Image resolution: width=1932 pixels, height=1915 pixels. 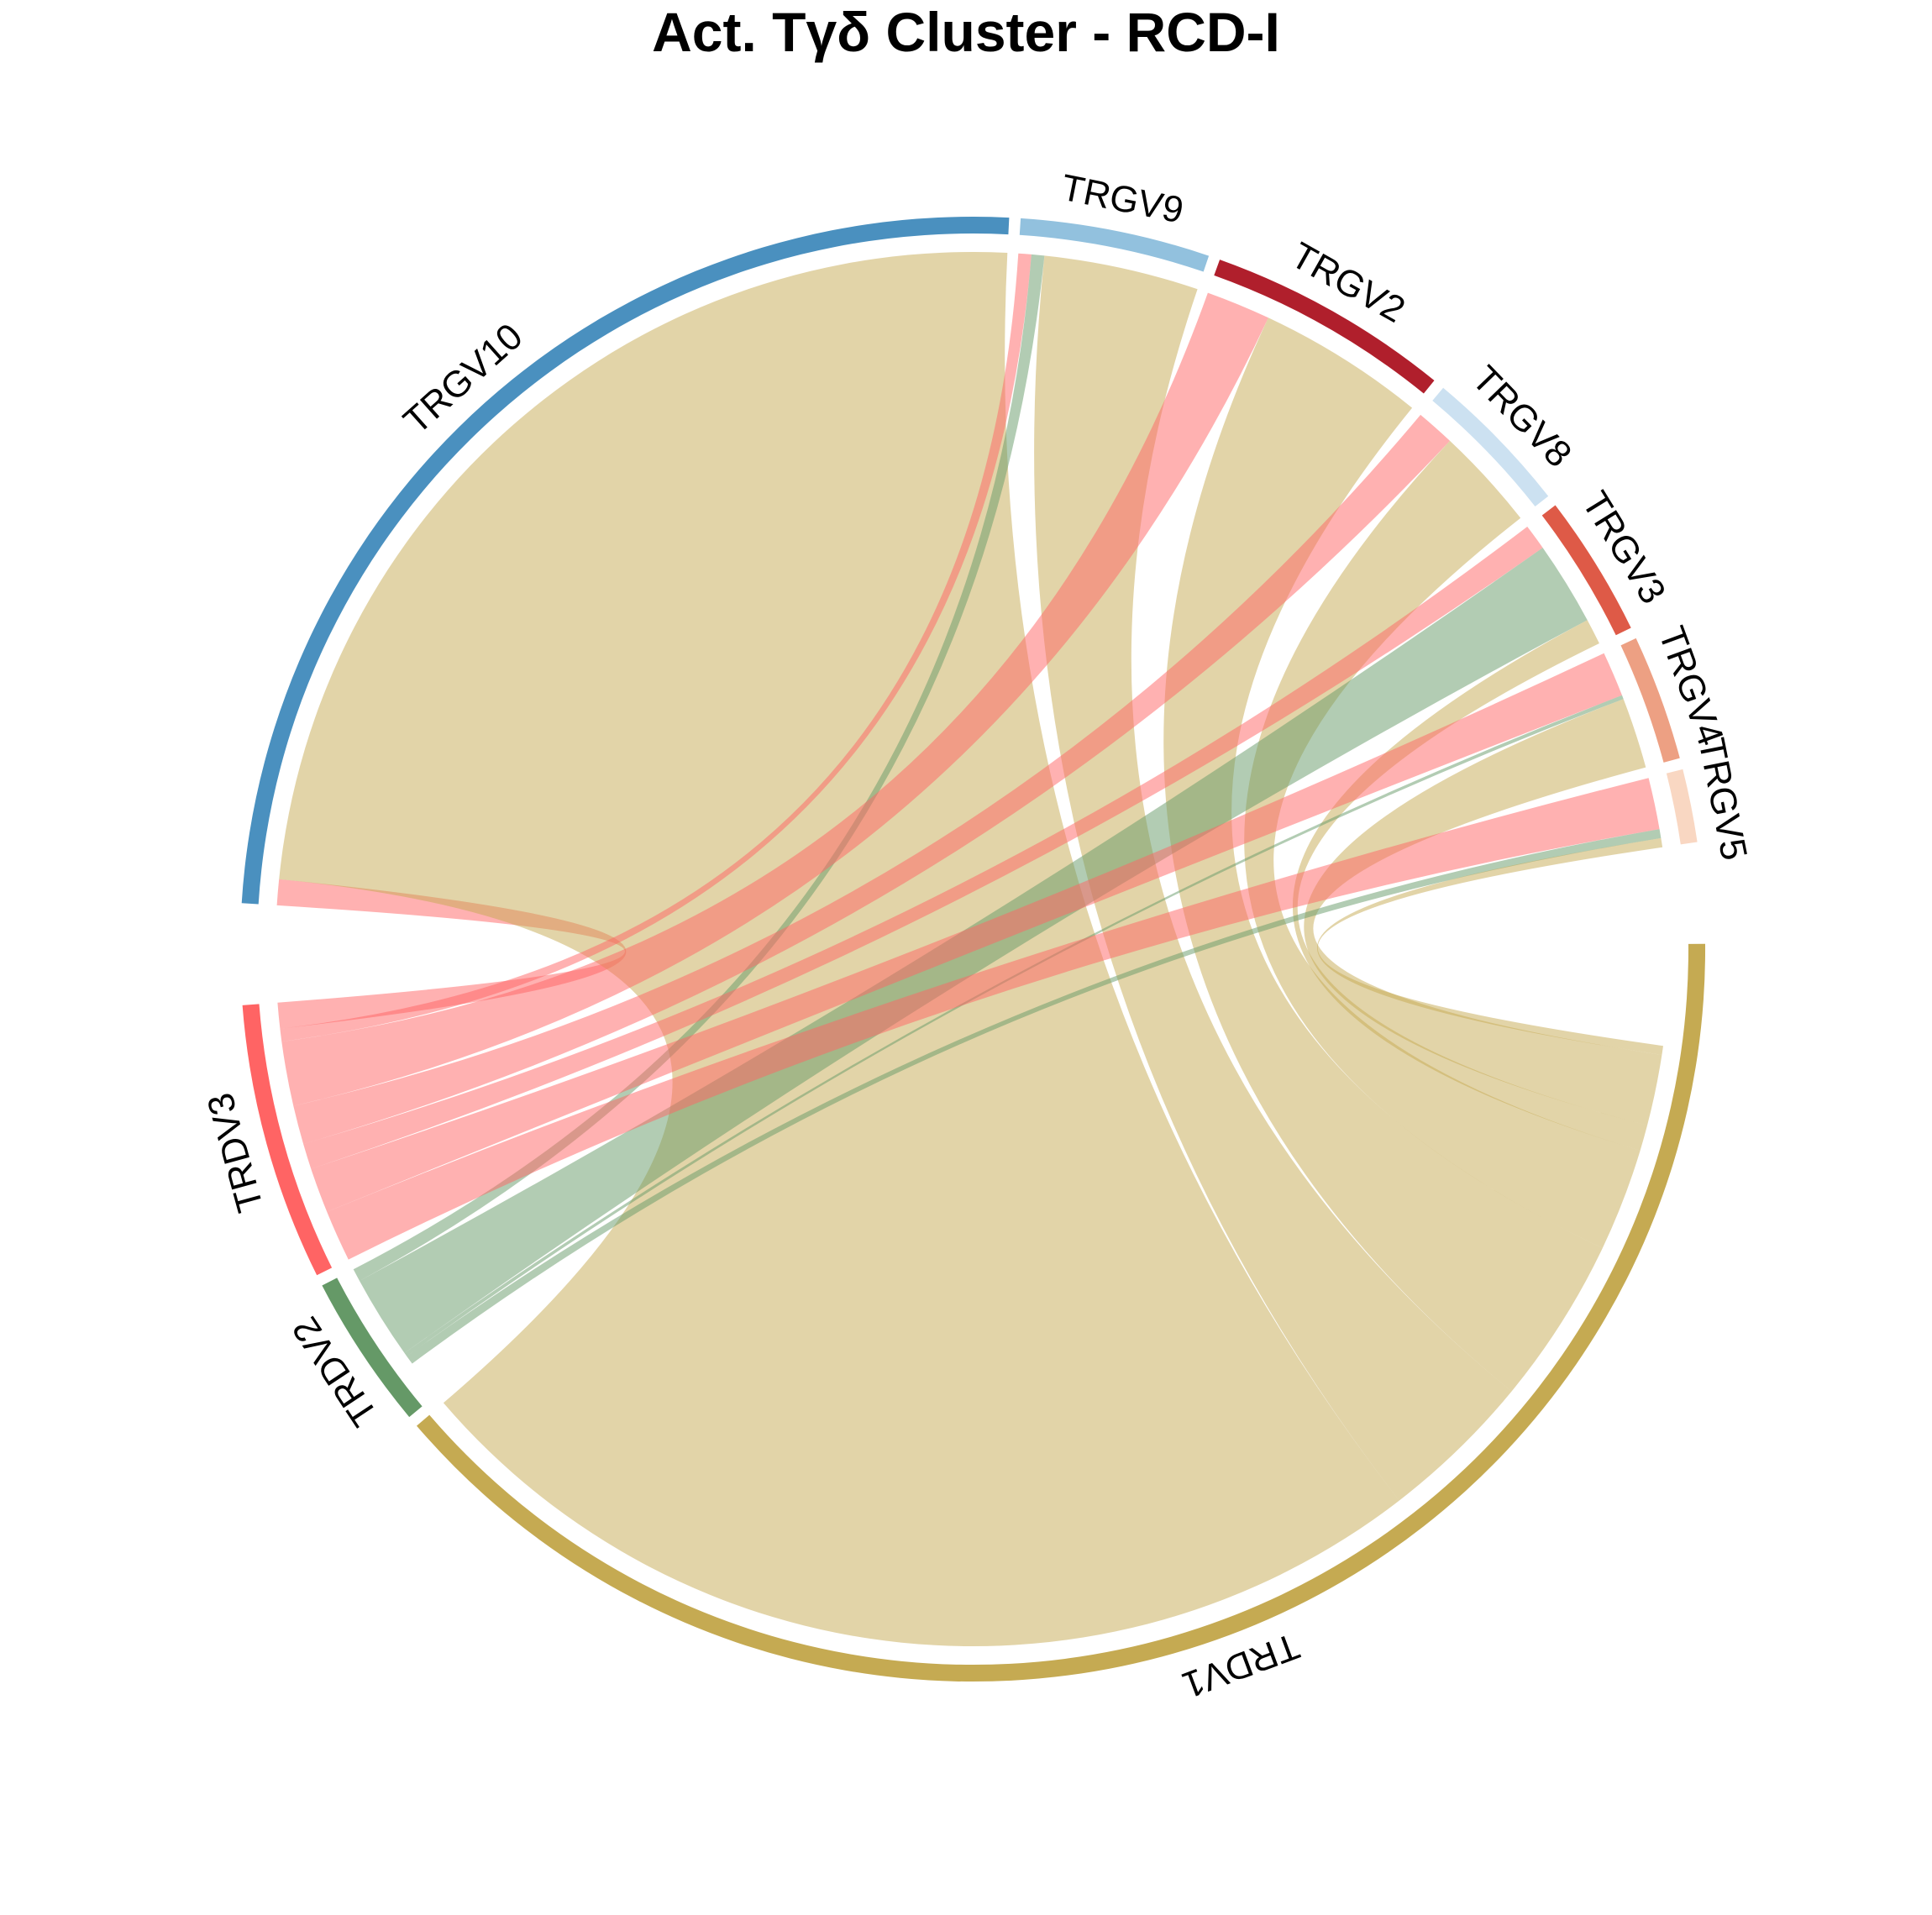 I want to click on sector-arc-trgv9, so click(x=1114, y=245).